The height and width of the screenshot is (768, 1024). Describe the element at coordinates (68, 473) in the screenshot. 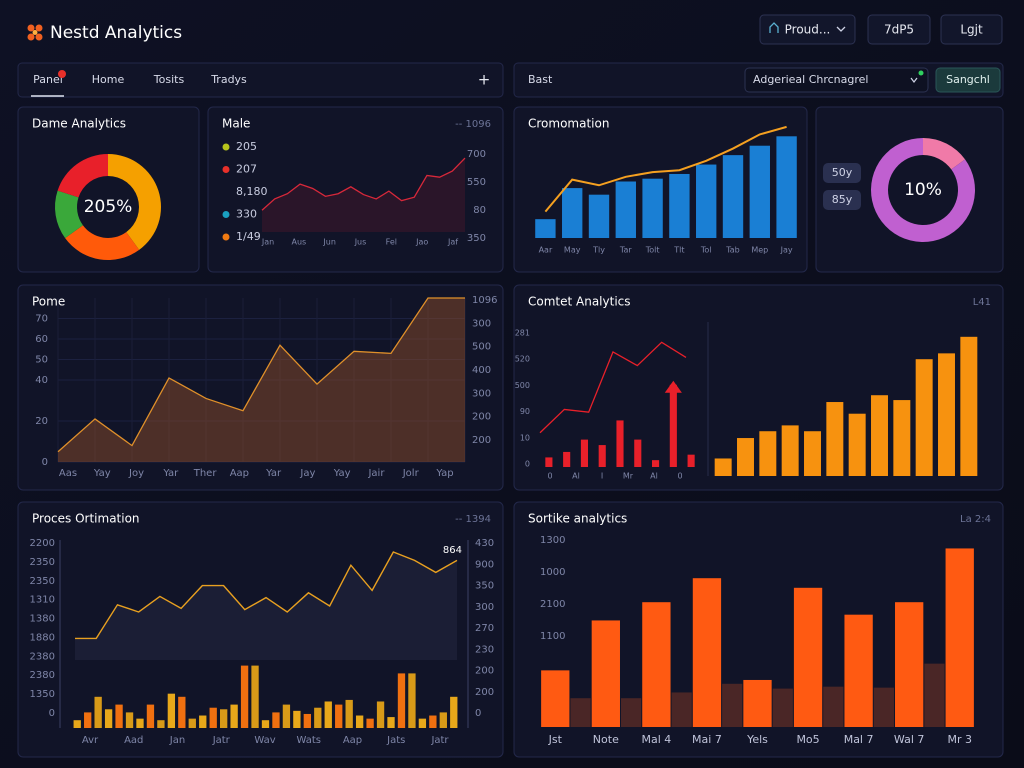

I see `x-tick-label: Aas` at that location.